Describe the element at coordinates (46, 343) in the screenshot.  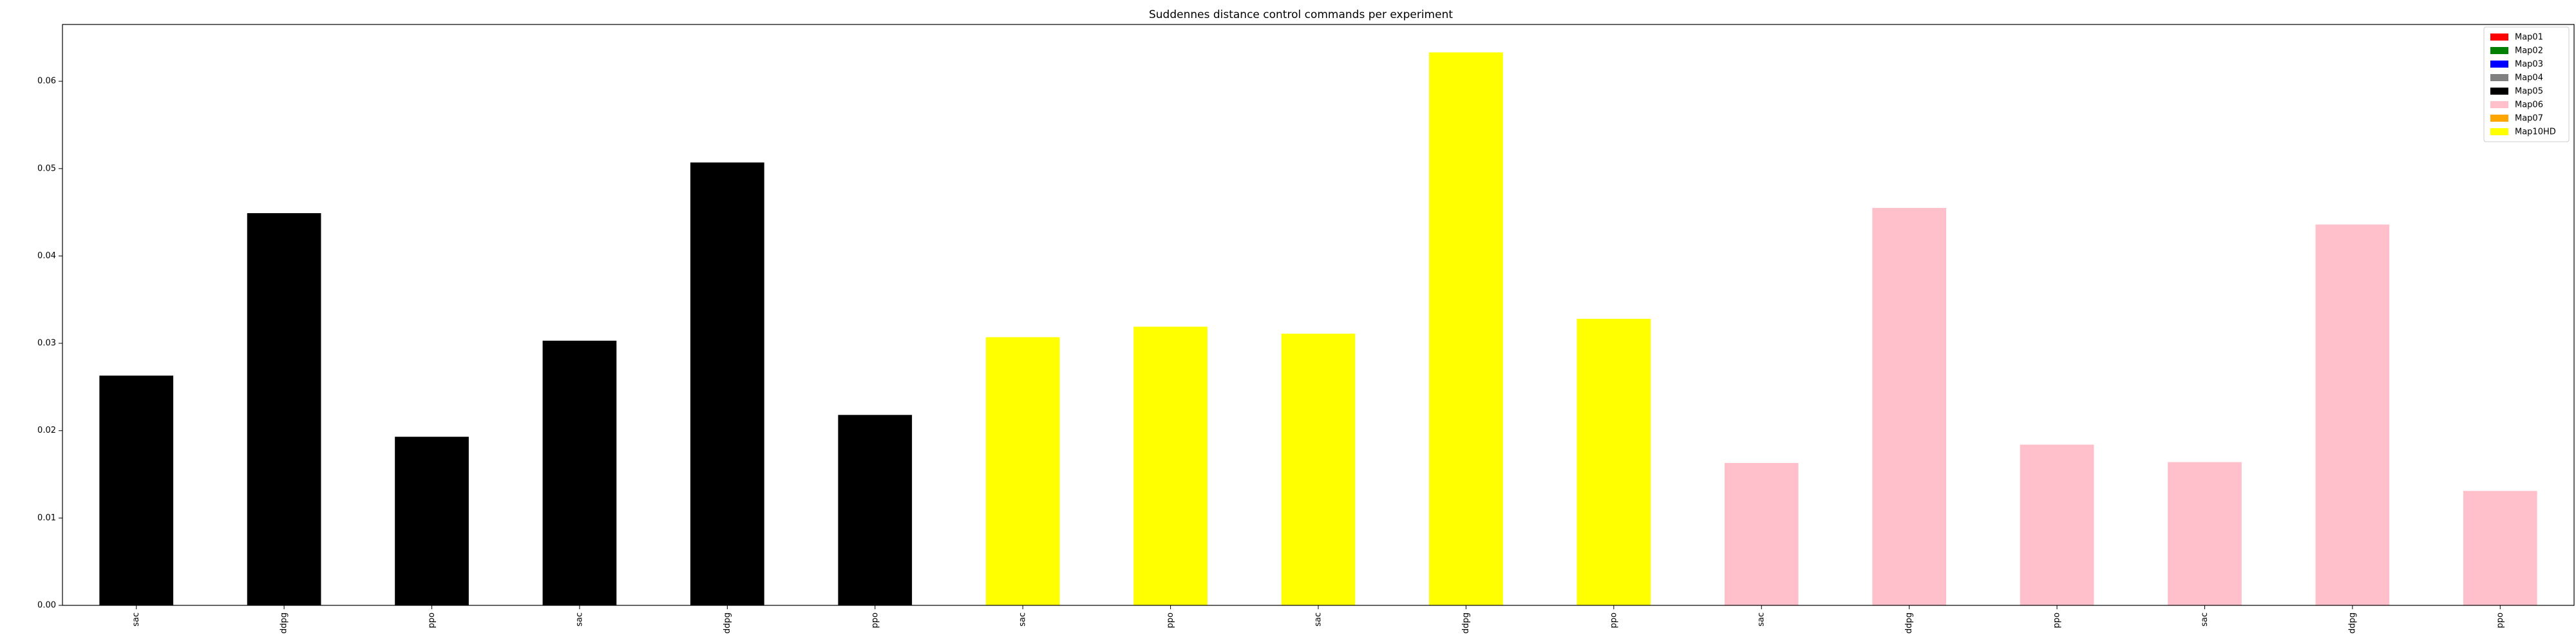
I see `y-tick-label: 0.03` at that location.